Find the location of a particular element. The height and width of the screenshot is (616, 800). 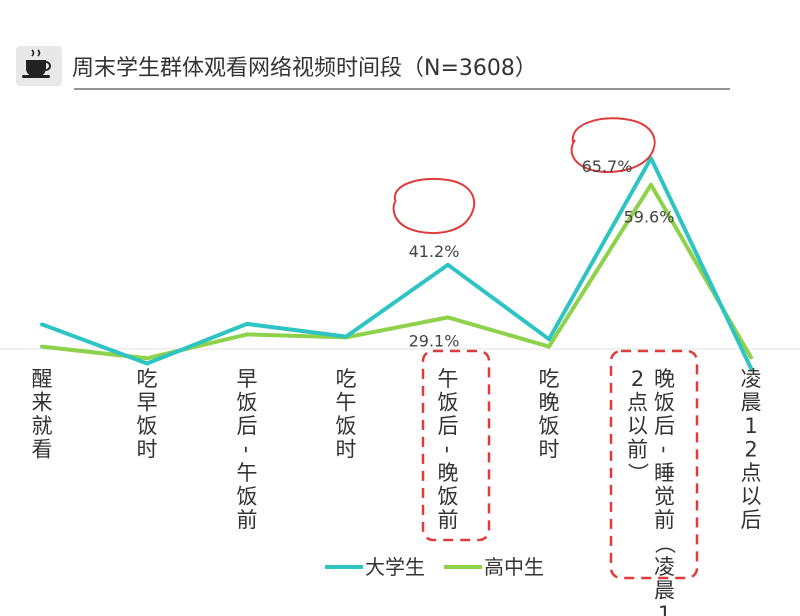

highlight-box-afternoon is located at coordinates (456, 445).